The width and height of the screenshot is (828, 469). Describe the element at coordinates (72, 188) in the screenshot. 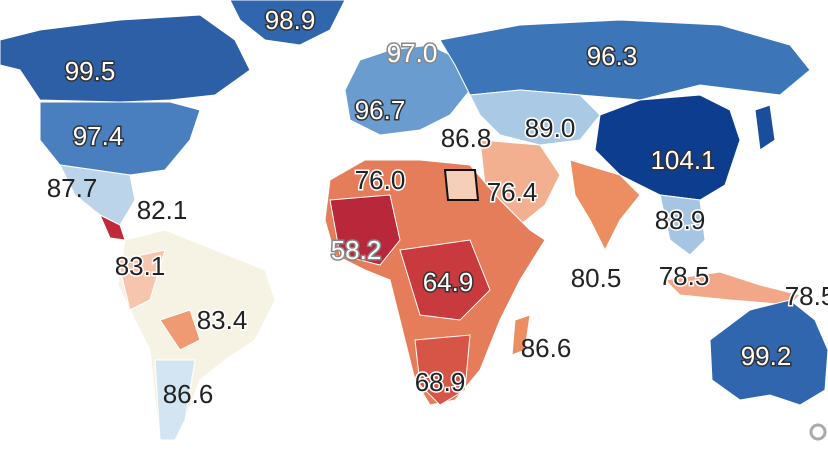

I see `value-label: 87.7` at that location.